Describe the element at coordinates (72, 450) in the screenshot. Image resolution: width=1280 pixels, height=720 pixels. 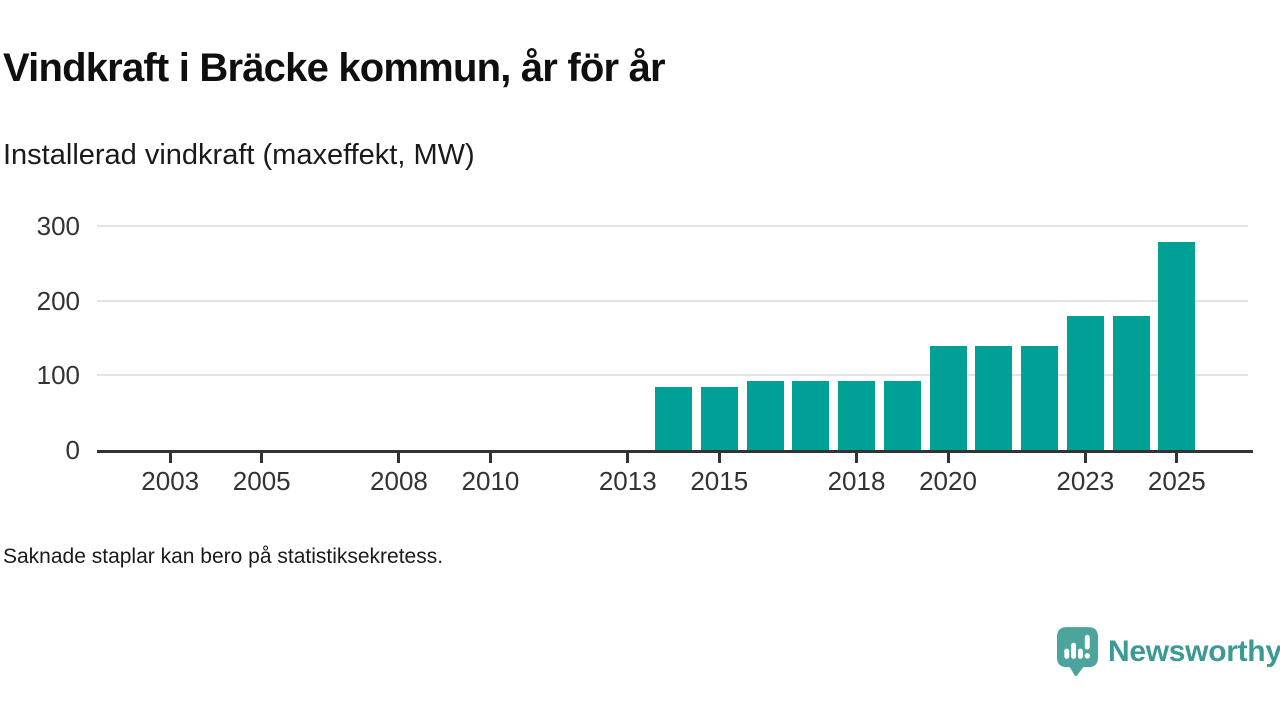
I see `y-axis-label-0: 0` at that location.